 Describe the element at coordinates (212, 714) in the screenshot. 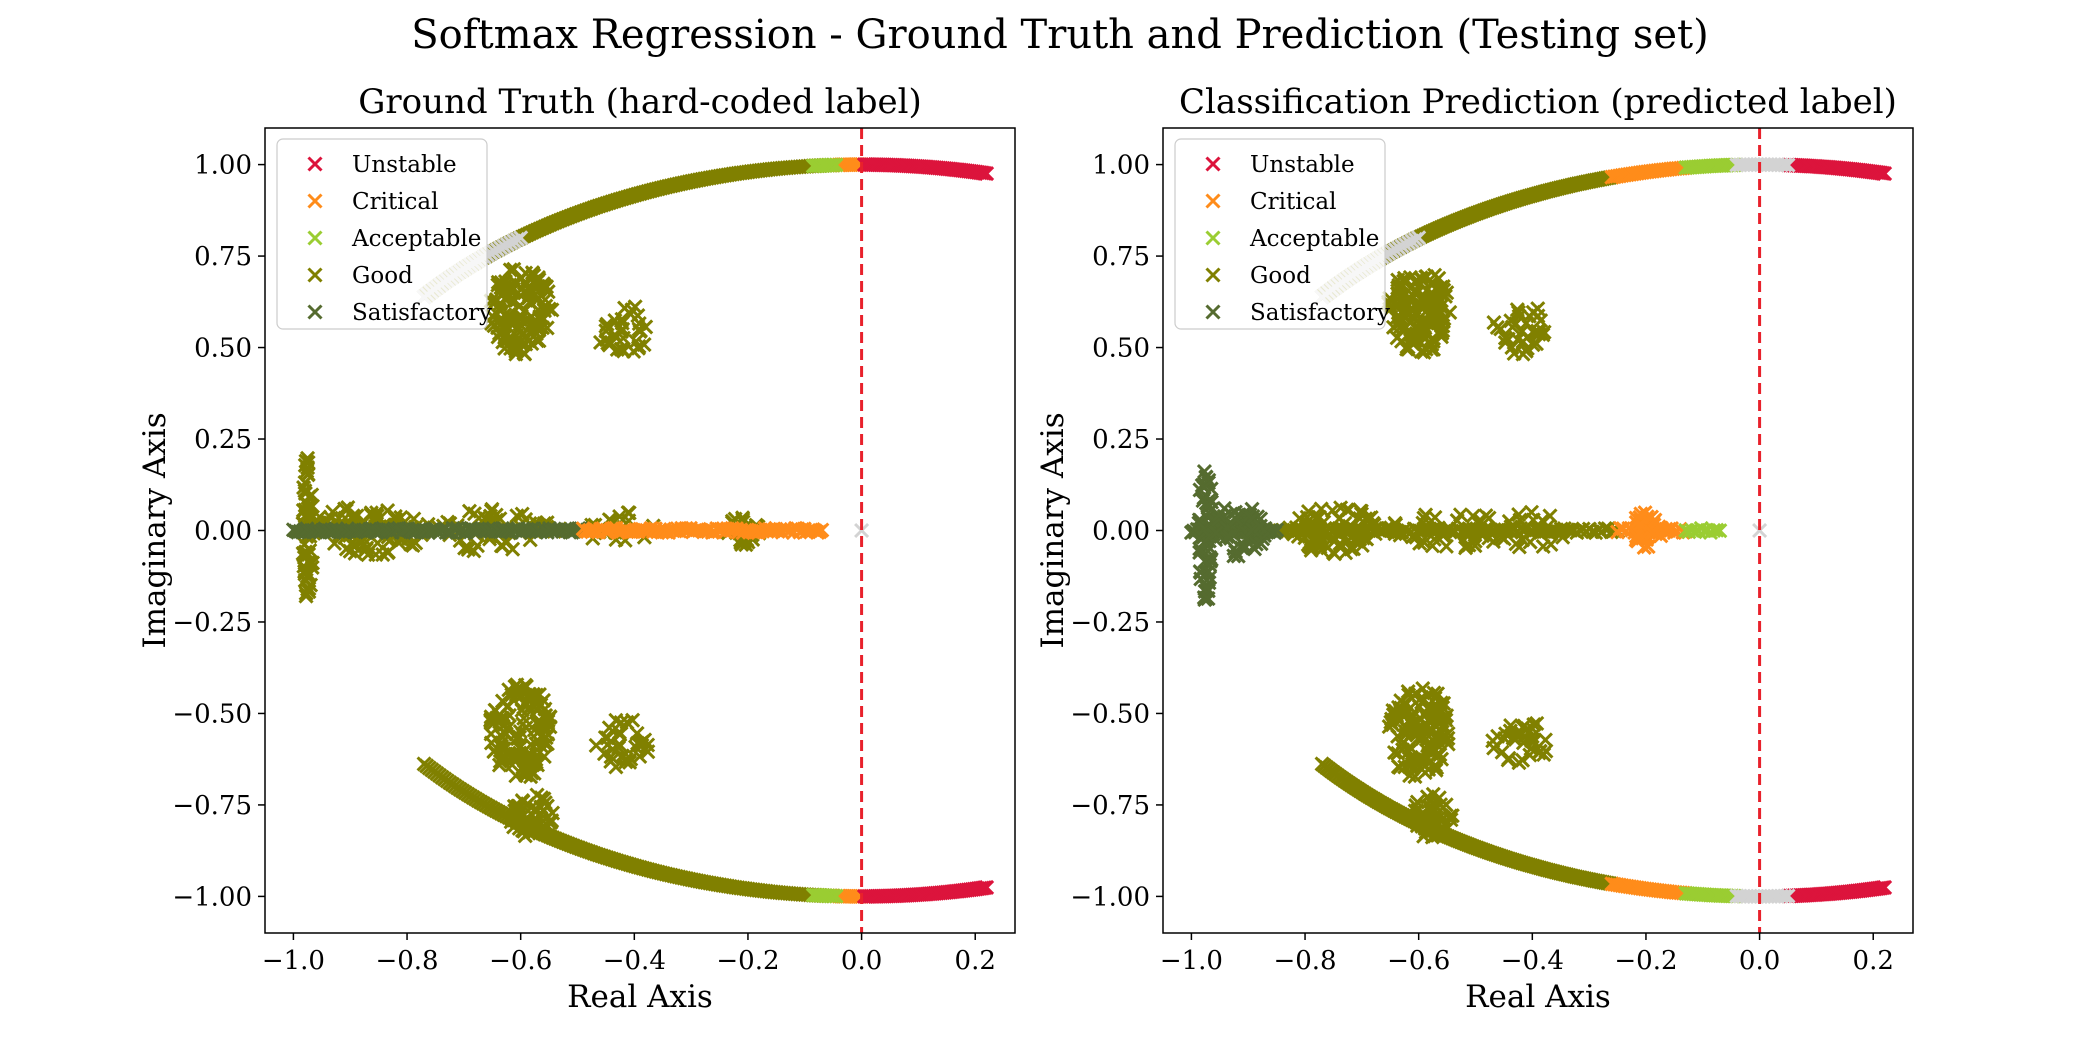

I see `y-tick-label: −0.50` at that location.